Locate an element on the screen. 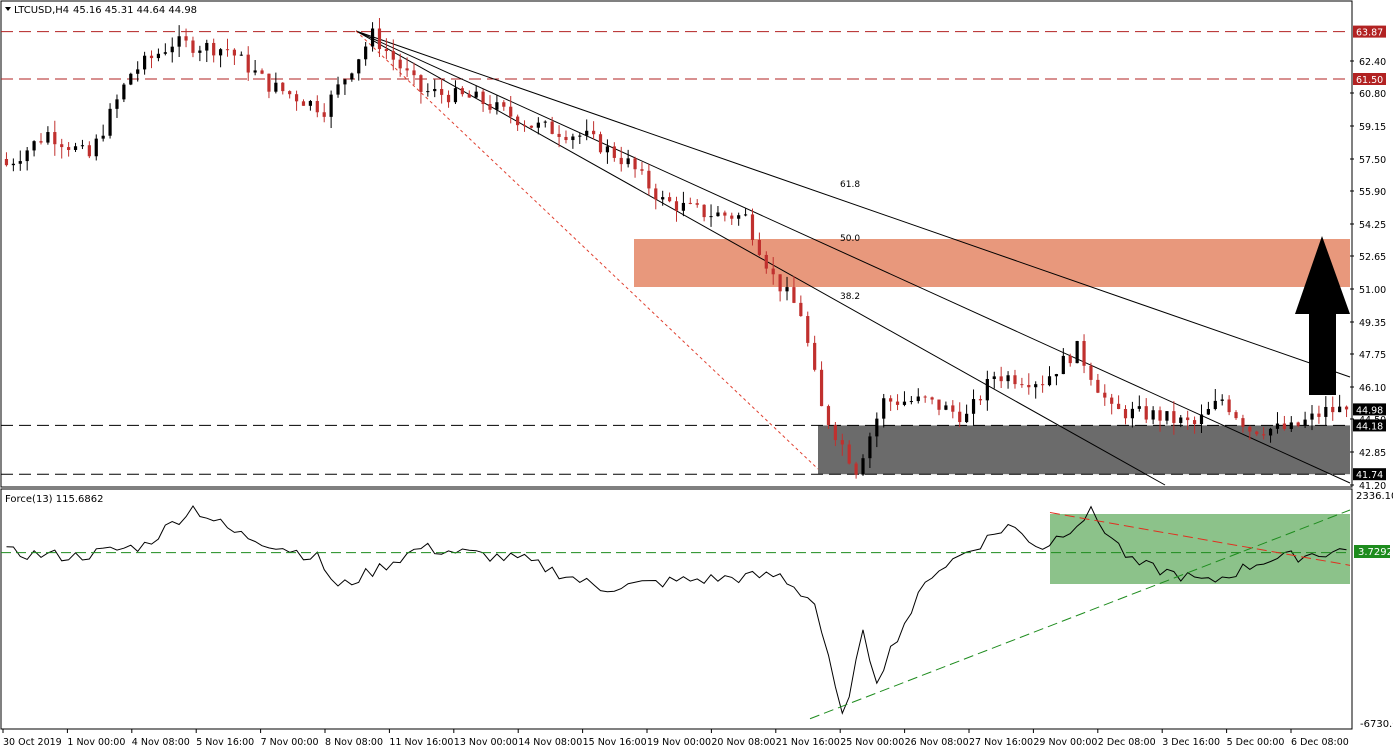 The width and height of the screenshot is (1393, 751). current-price-label: 44.98 is located at coordinates (1369, 410).